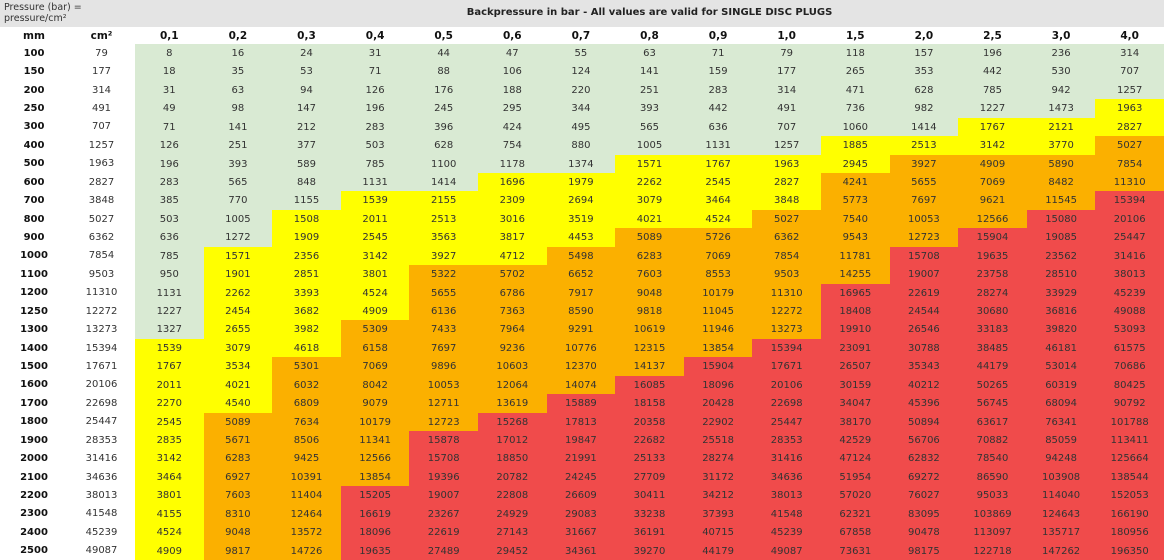 The image size is (1164, 560). I want to click on pressure-value: 34212, so click(718, 496).